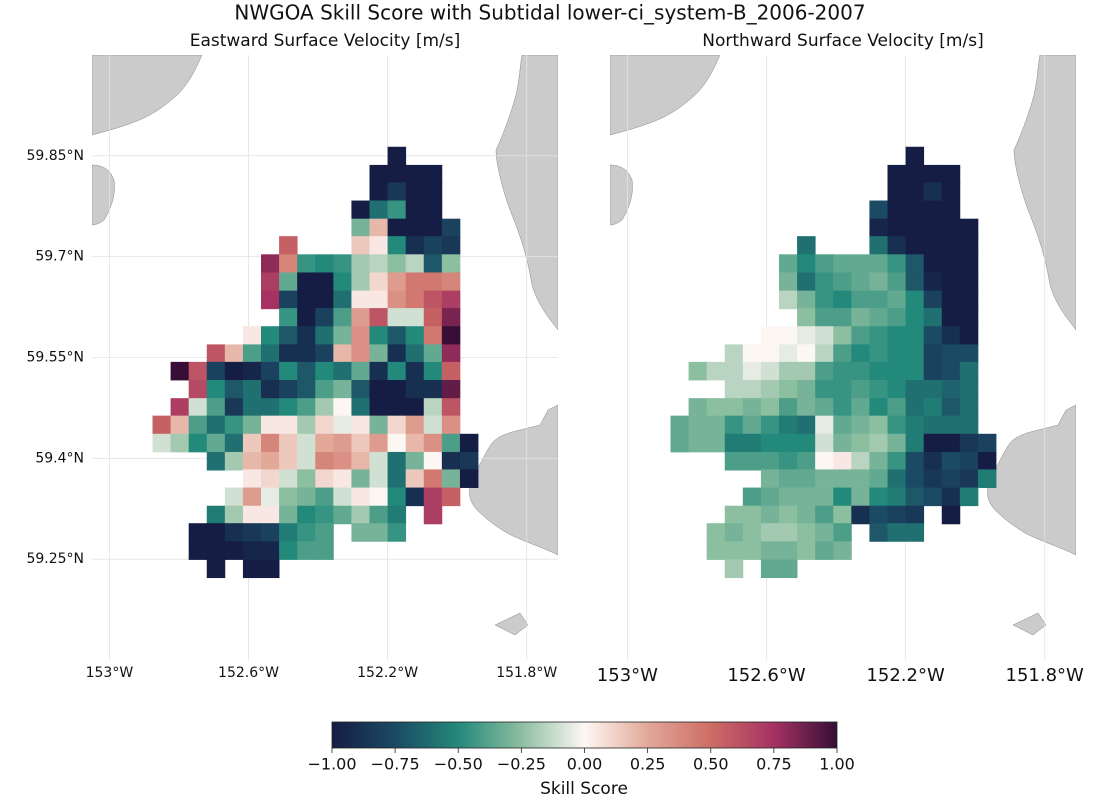 Image resolution: width=1100 pixels, height=800 pixels. Describe the element at coordinates (842, 41) in the screenshot. I see `panel-title: Northward Surface Velocity [m/s]` at that location.